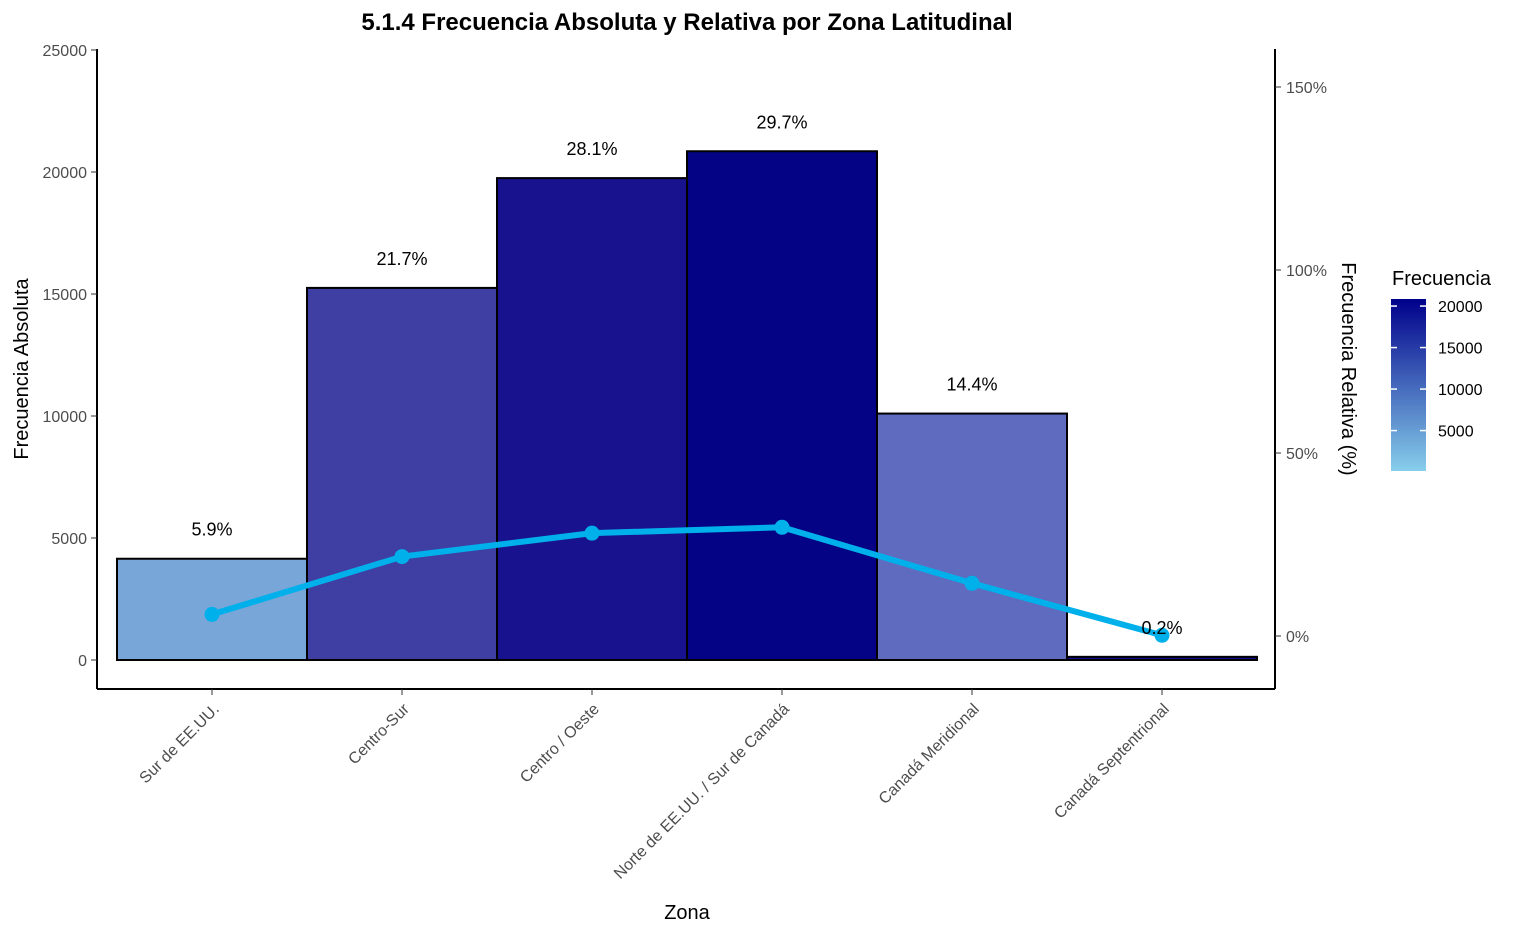  Describe the element at coordinates (1301, 363) in the screenshot. I see `y2-ticks-group: 0% 50% 100% 150%` at that location.